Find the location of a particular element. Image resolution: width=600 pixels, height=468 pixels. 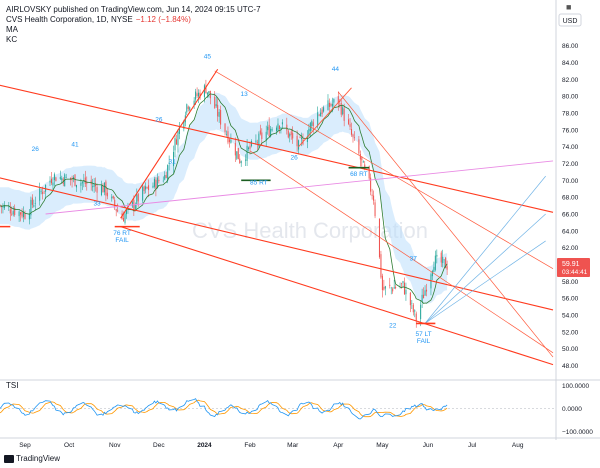

last-price-countdown: 03:44:41 is located at coordinates (575, 272).